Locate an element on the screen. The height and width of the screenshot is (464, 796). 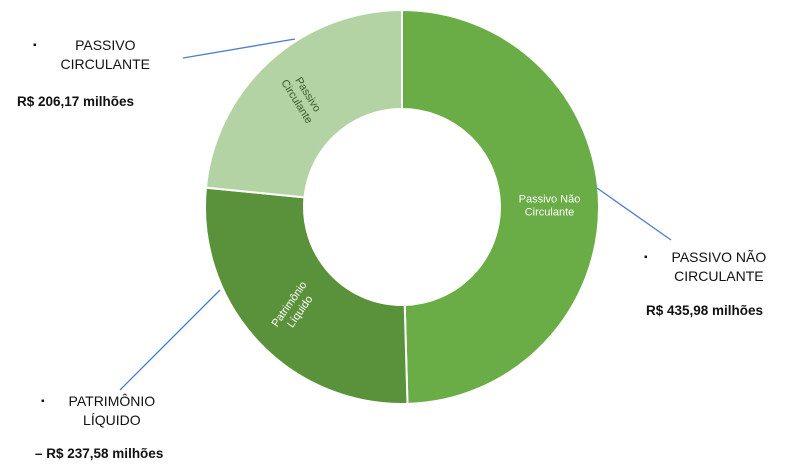
annotation-value-passivo-nao-circulante: R$ 435,98 milhões is located at coordinates (705, 310).